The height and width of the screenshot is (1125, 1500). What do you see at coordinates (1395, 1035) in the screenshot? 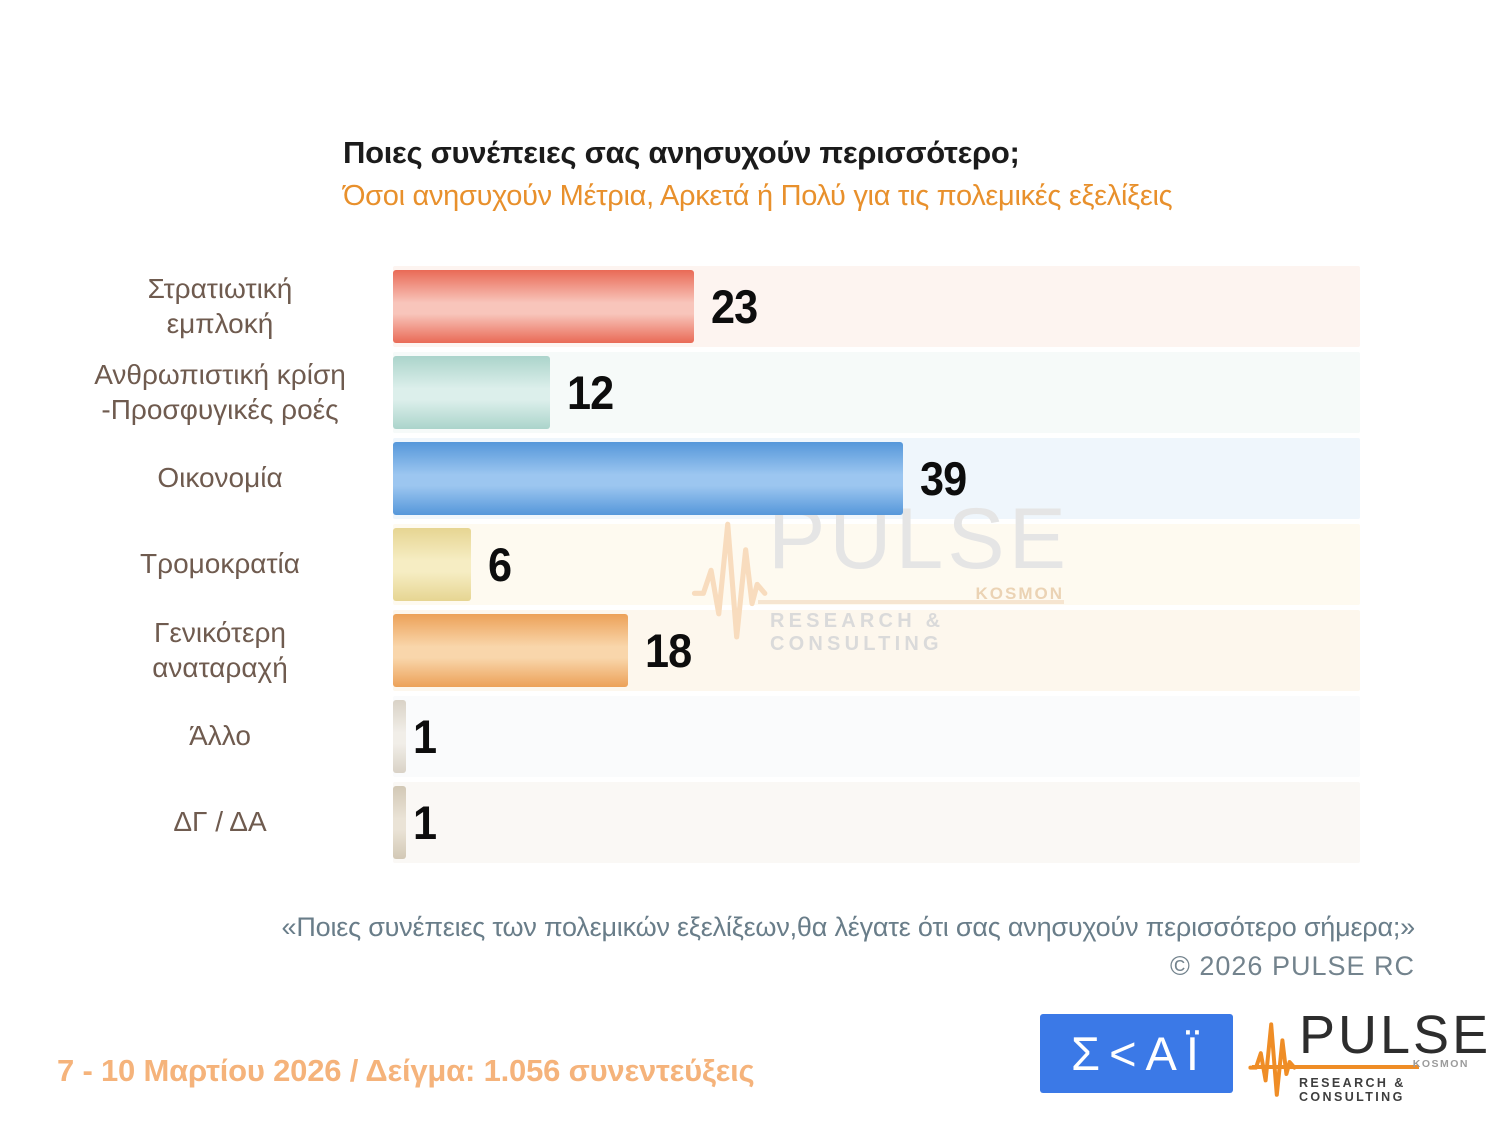
I see `pulse-logo-text: PULSE` at bounding box center [1395, 1035].